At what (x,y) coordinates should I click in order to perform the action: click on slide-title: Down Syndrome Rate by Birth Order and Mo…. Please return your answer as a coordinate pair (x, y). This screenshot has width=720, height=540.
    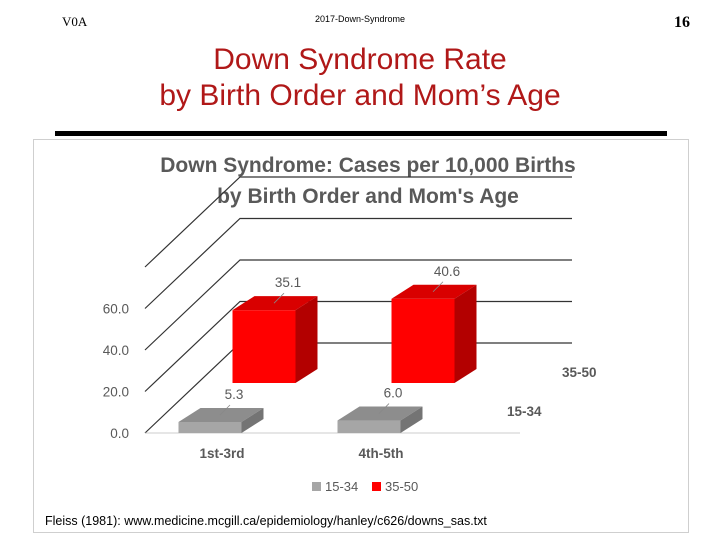
    Looking at the image, I should click on (360, 78).